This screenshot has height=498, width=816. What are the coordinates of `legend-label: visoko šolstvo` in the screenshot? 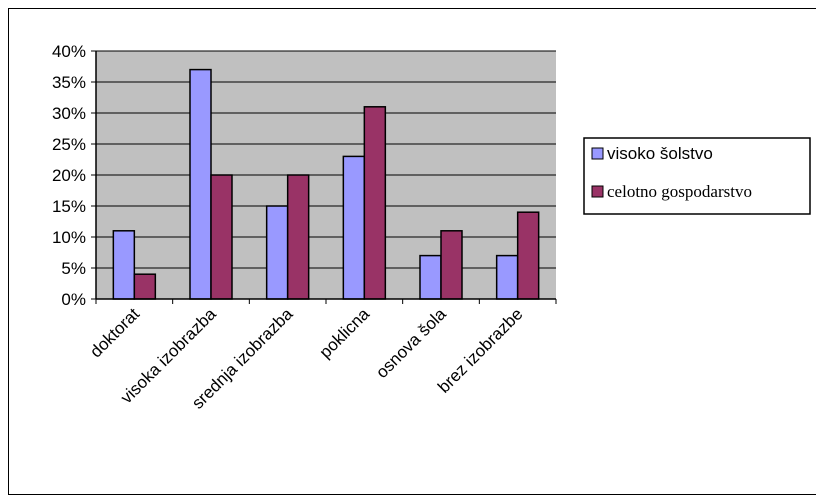 It's located at (660, 153).